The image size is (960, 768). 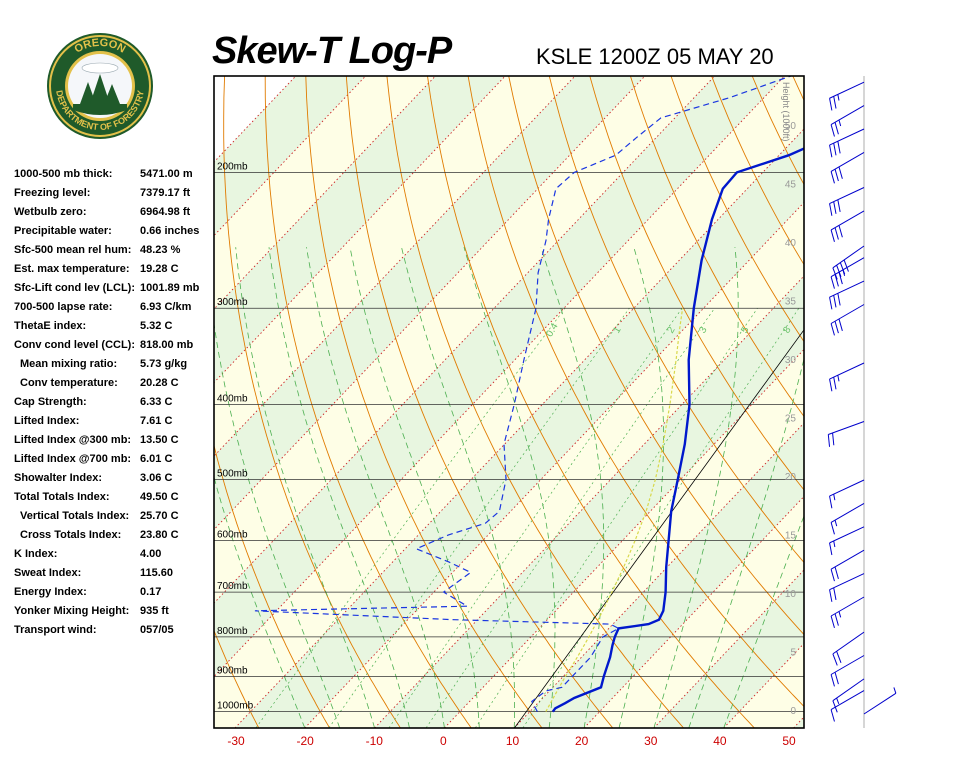 What do you see at coordinates (75, 345) in the screenshot?
I see `index-label: Conv cond level (CCL):` at bounding box center [75, 345].